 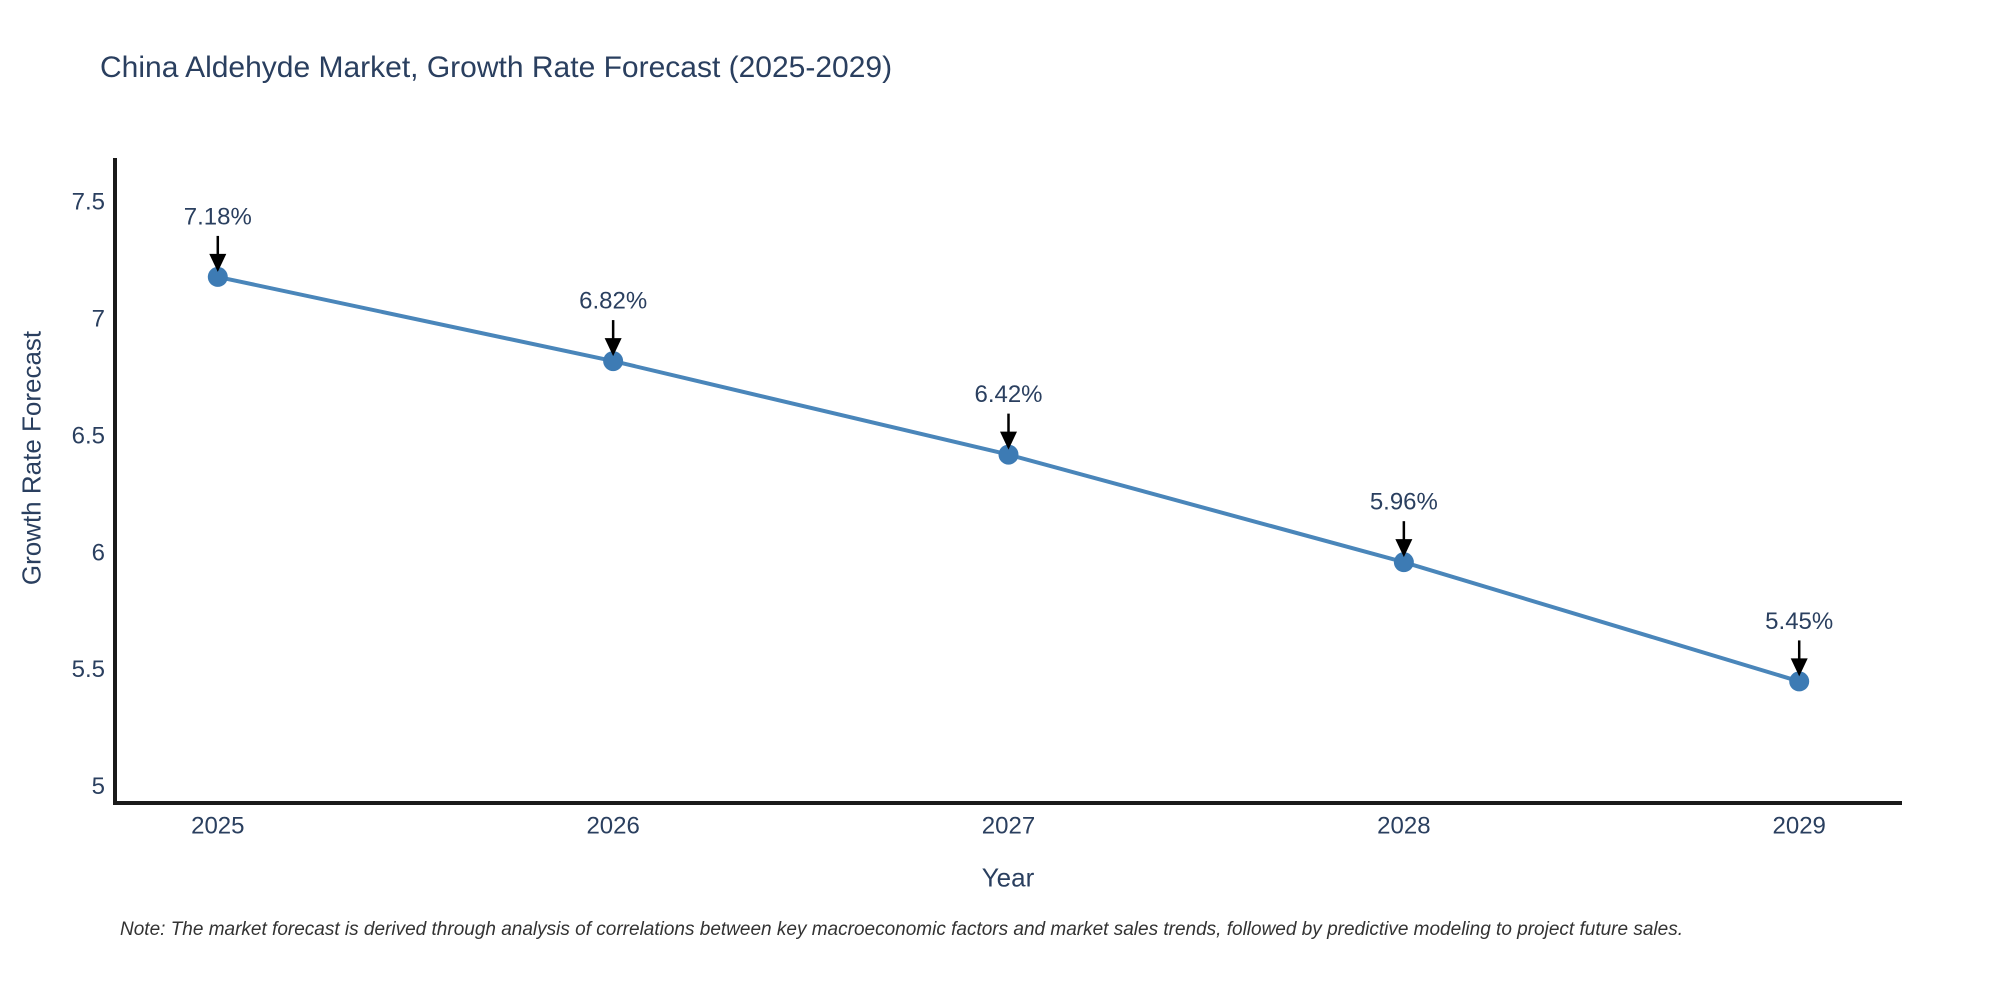 I want to click on x-axis-title: Year, so click(x=1008, y=877).